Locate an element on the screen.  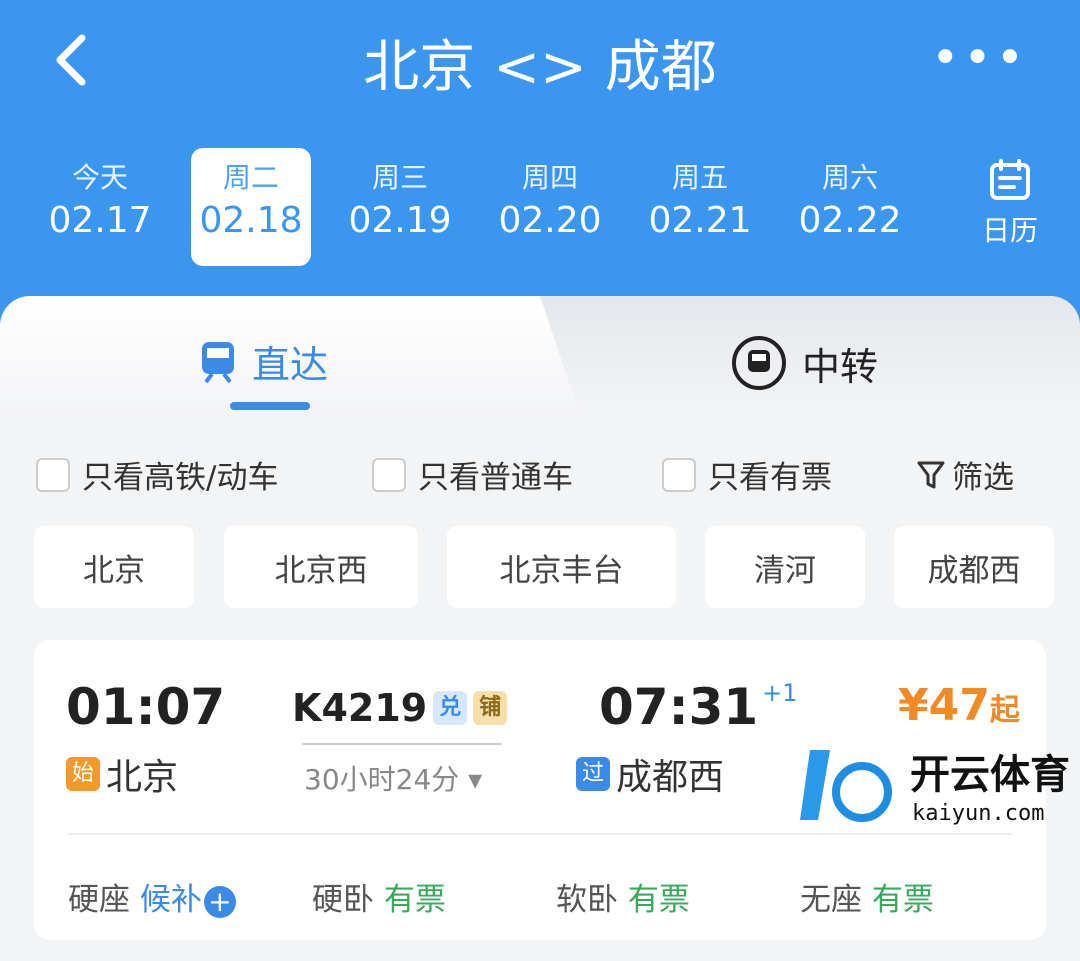
back-button is located at coordinates (70, 67).